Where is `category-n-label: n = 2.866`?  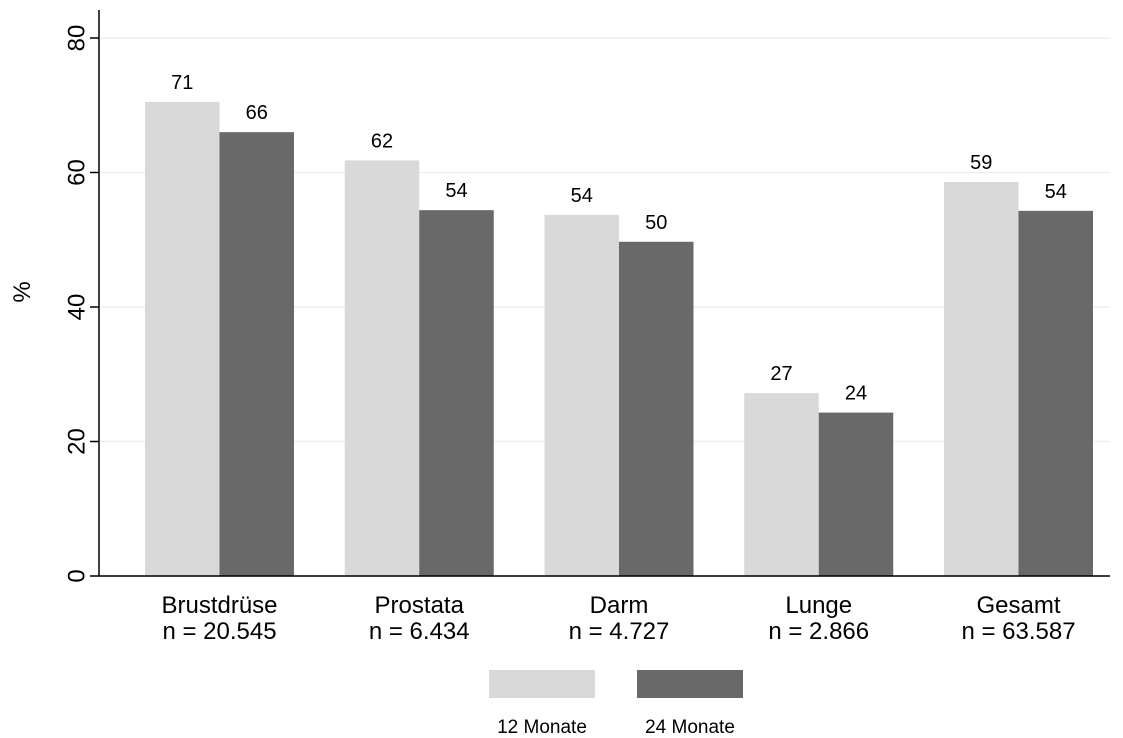 category-n-label: n = 2.866 is located at coordinates (818, 631).